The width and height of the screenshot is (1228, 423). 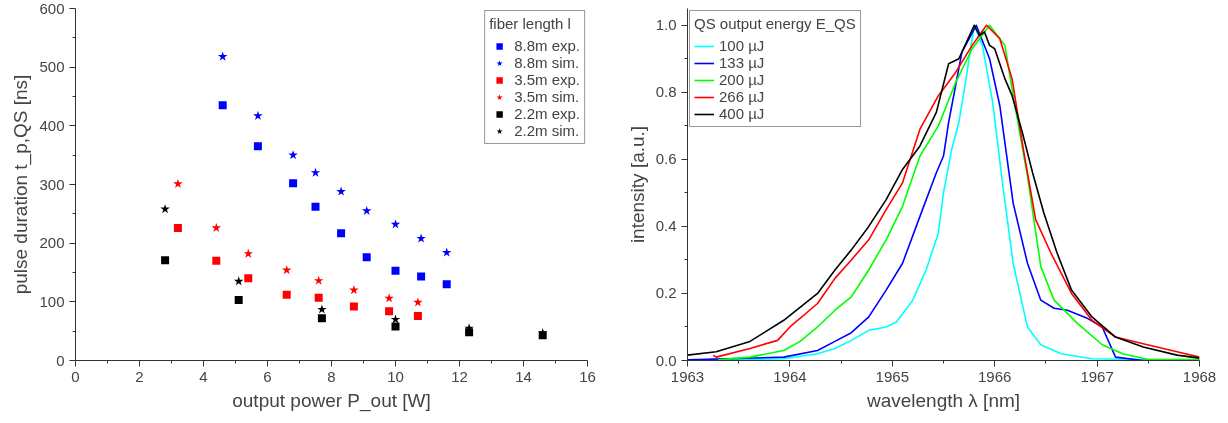 What do you see at coordinates (331, 376) in the screenshot?
I see `x-tick-label: 8` at bounding box center [331, 376].